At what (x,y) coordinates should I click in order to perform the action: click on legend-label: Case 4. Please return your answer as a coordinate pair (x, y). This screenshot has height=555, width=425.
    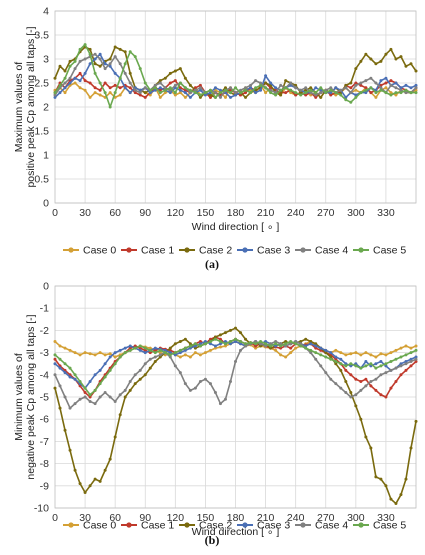
    Looking at the image, I should click on (331, 526).